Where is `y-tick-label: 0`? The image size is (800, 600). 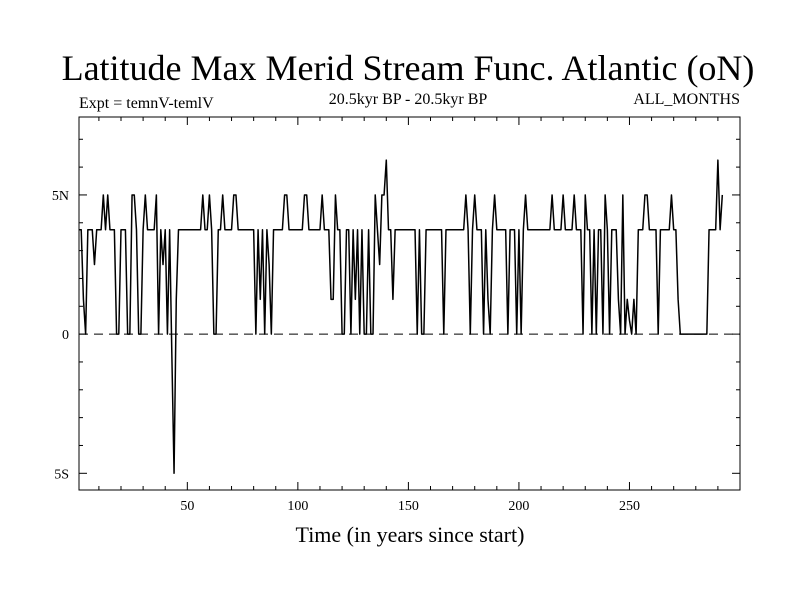 y-tick-label: 0 is located at coordinates (65, 335).